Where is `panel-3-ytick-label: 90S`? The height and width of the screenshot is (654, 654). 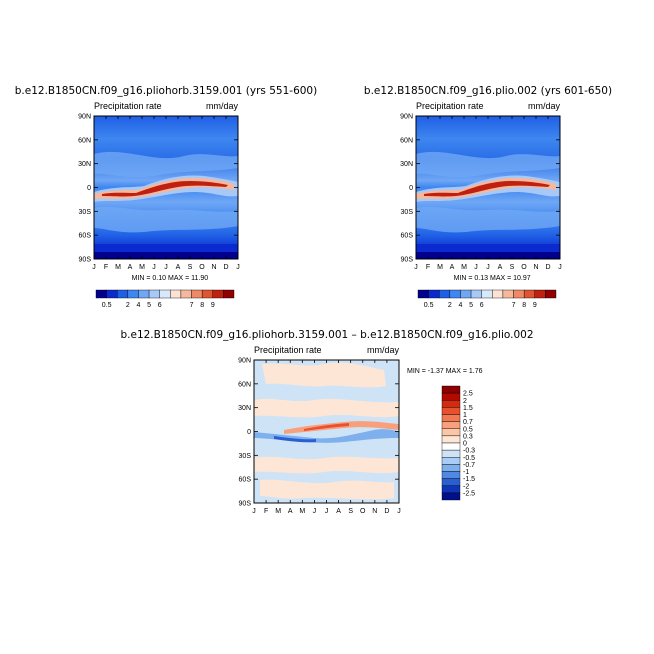
panel-3-ytick-label: 90S is located at coordinates (245, 504).